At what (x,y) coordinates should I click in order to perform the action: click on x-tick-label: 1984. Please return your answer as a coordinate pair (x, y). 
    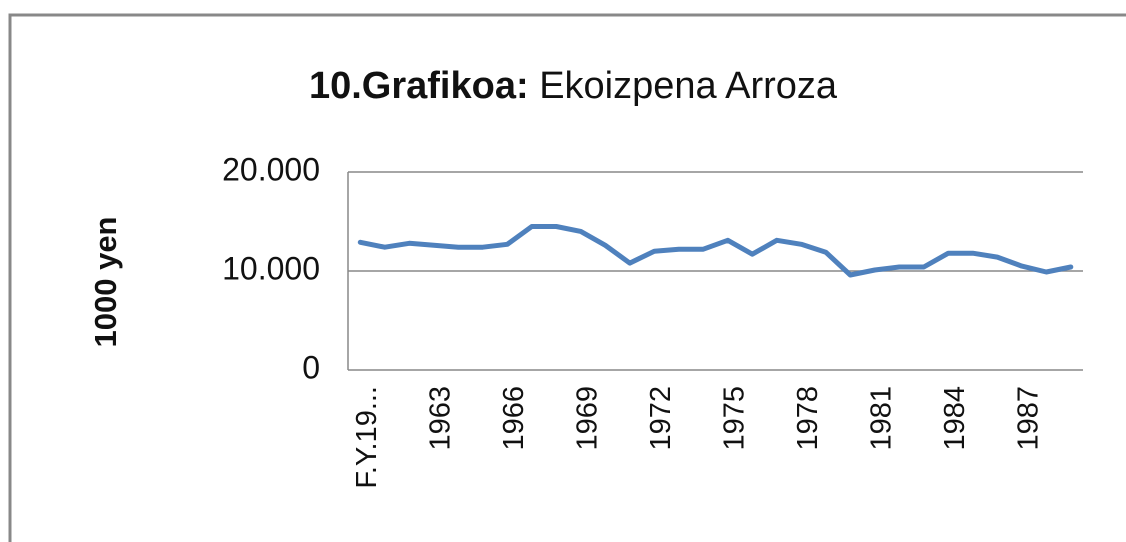
    Looking at the image, I should click on (955, 418).